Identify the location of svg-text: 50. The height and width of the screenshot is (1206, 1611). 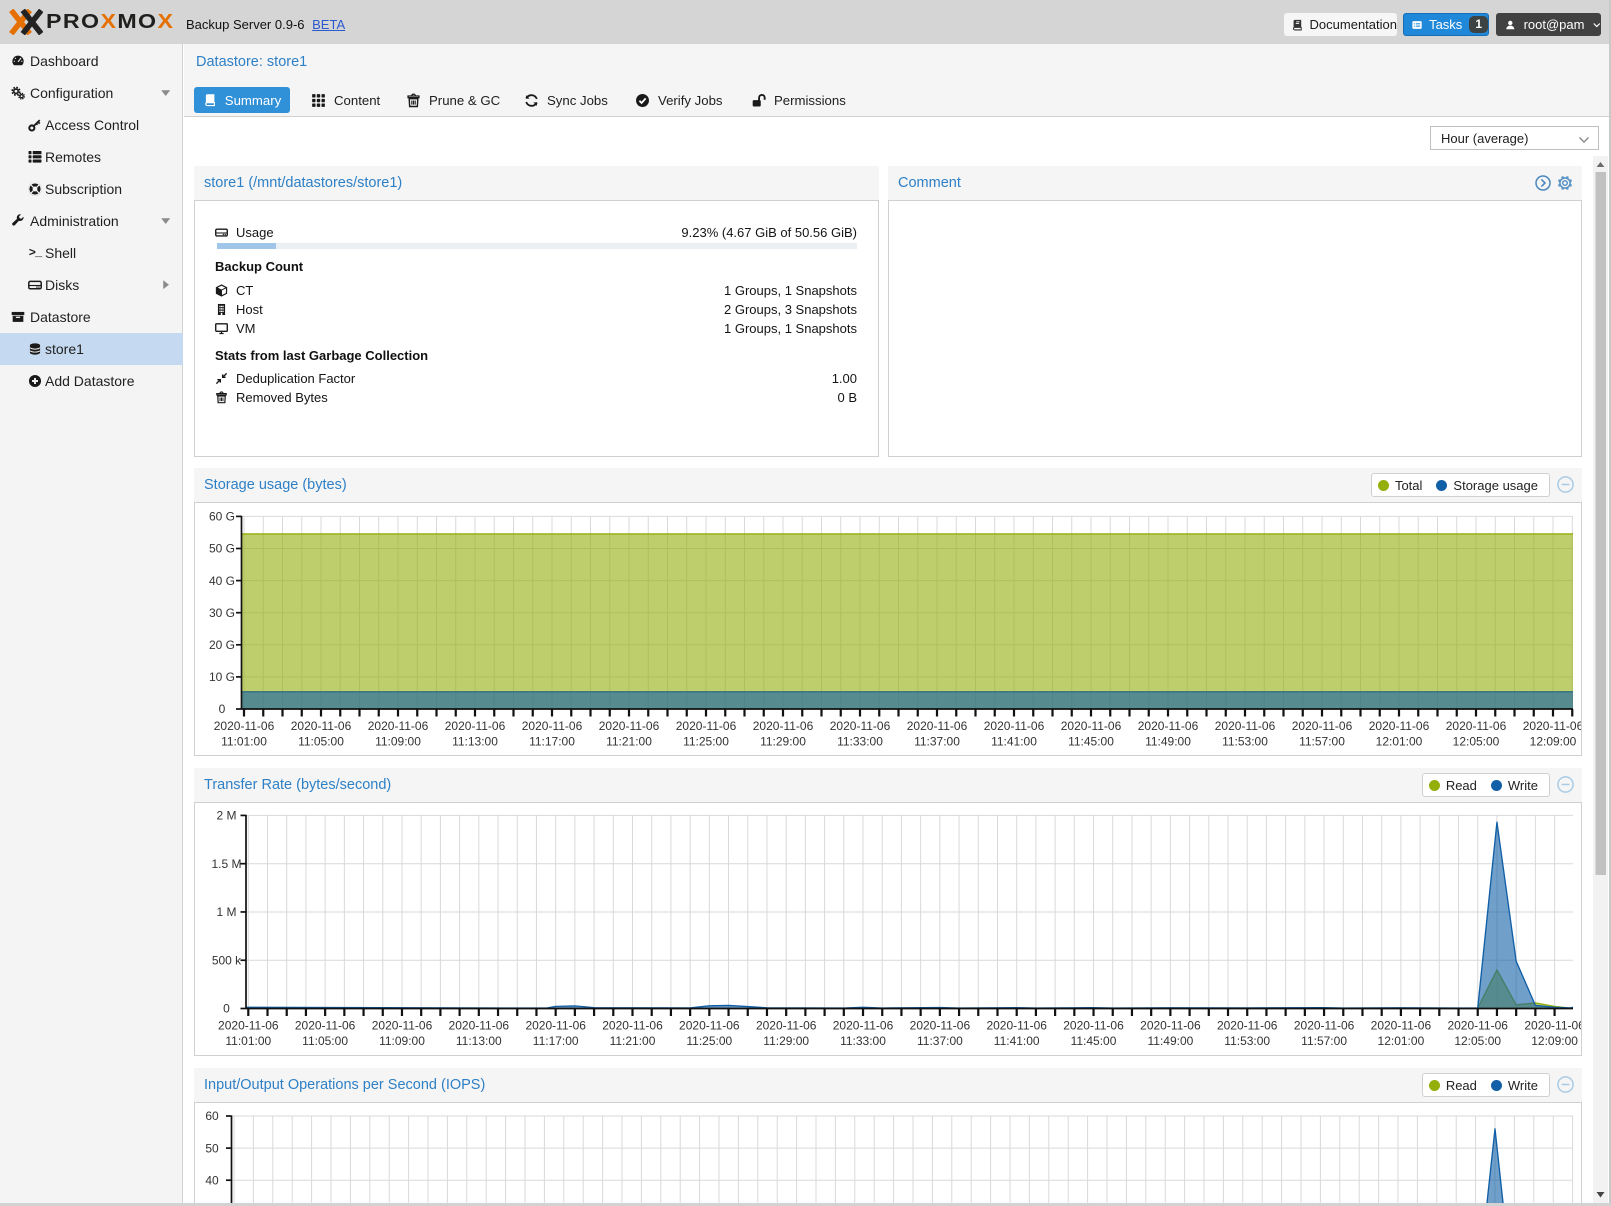
(212, 1148).